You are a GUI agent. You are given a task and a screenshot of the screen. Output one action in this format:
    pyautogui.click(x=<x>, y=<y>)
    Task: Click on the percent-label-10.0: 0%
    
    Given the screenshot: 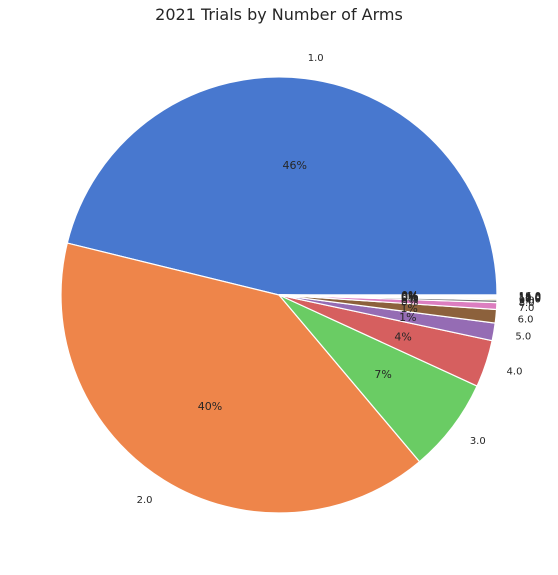 What is the action you would take?
    pyautogui.click(x=409, y=297)
    